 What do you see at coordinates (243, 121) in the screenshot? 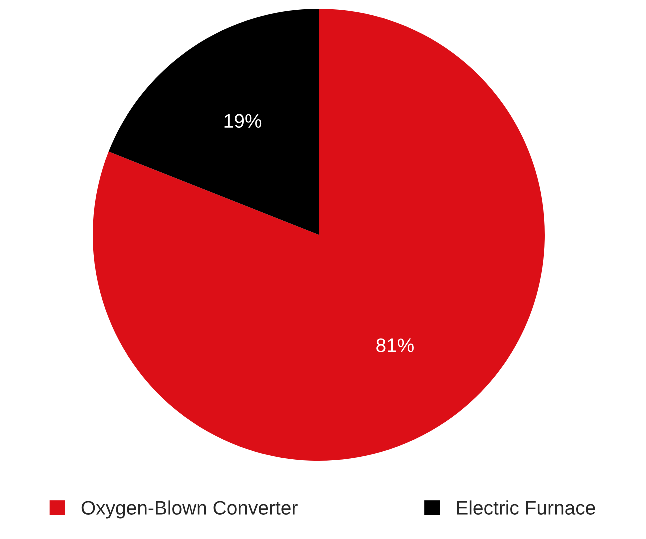
I see `data-label: 19%` at bounding box center [243, 121].